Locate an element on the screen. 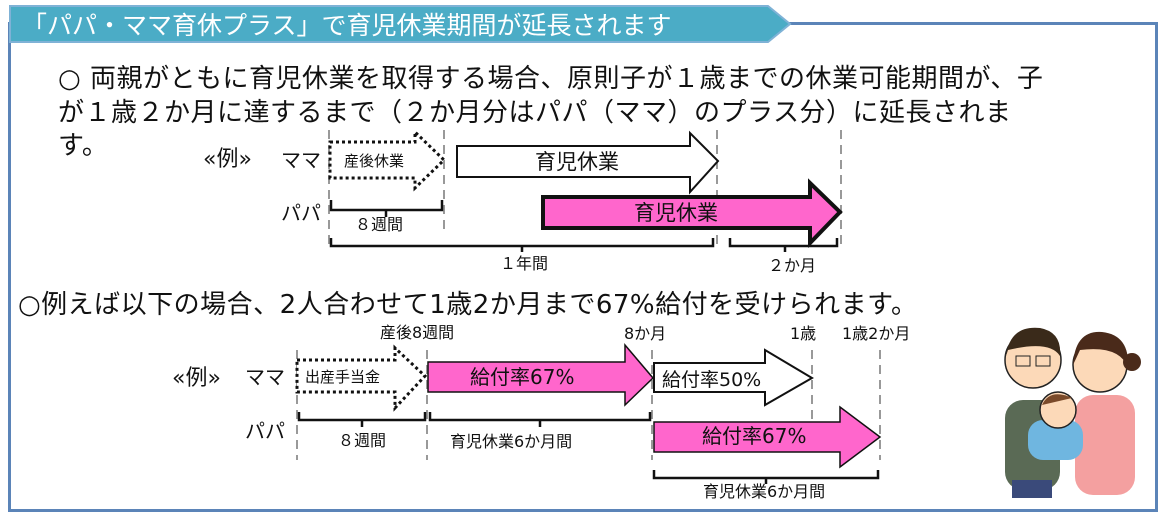  paragraph1-line2: が１歳２か月に達するまで（２か月分はパパ（ママ）のプラス分）に延長されま is located at coordinates (535, 113).